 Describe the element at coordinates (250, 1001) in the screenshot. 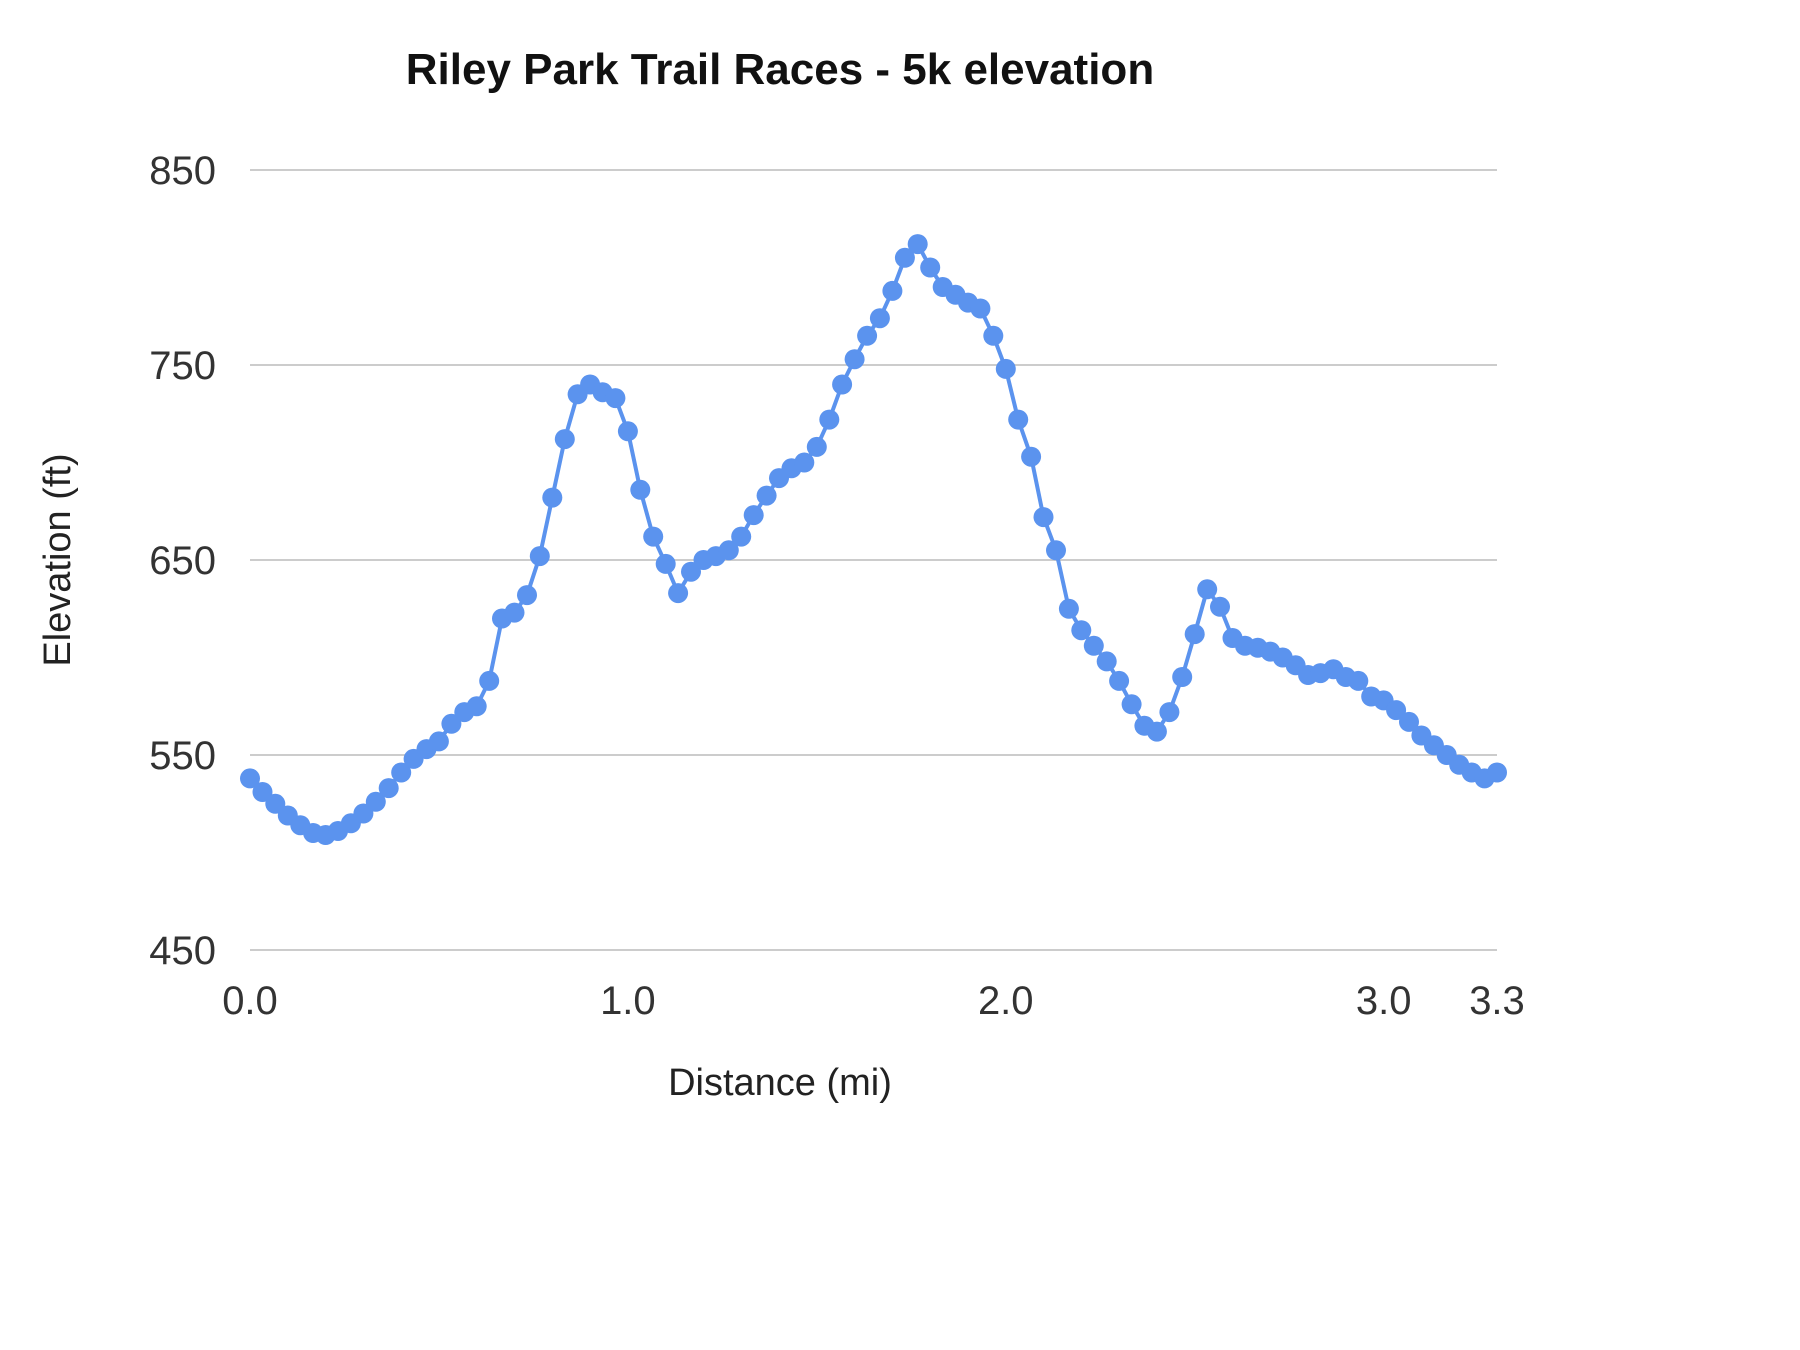

I see `x-tick-label: 0.0` at that location.